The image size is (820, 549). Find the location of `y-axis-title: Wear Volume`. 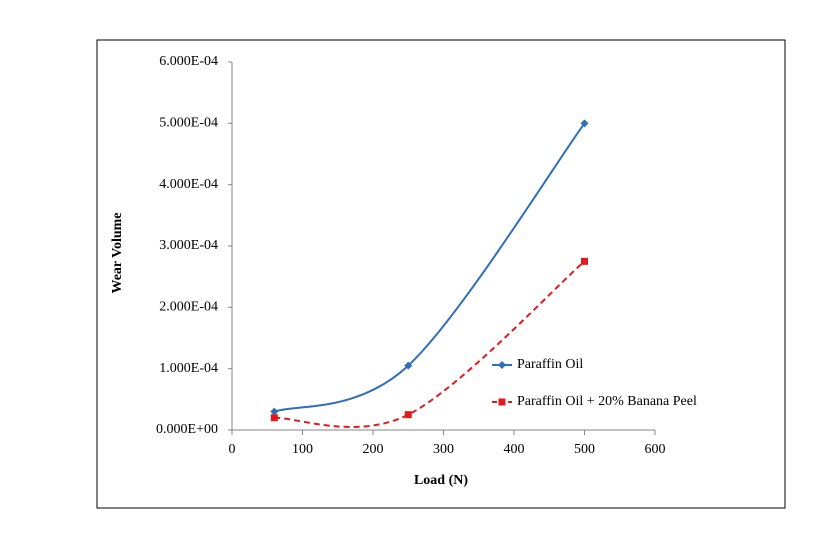

y-axis-title: Wear Volume is located at coordinates (117, 252).